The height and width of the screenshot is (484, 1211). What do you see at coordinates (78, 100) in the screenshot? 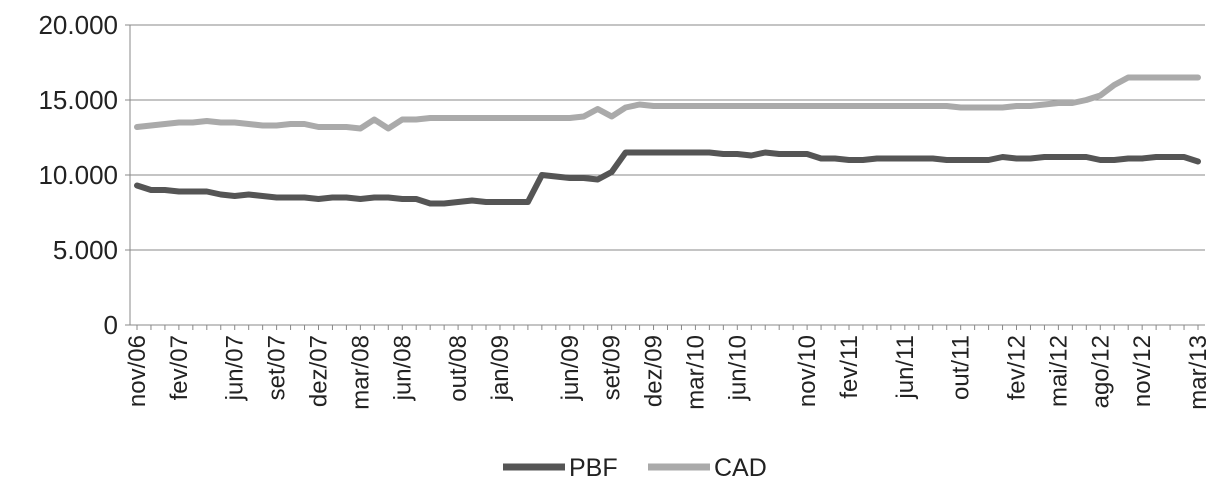
I see `y-tick-label: 15.000` at bounding box center [78, 100].